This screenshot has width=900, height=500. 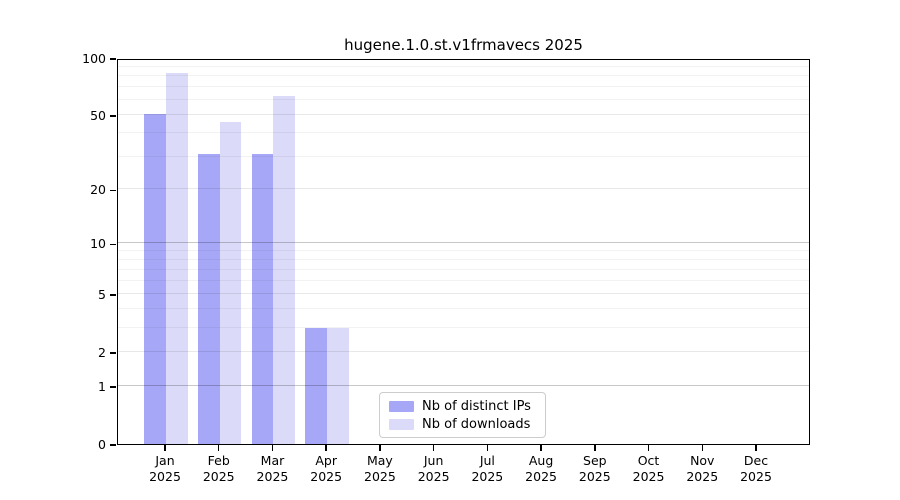 What do you see at coordinates (102, 295) in the screenshot?
I see `ytick-label-5: 5` at bounding box center [102, 295].